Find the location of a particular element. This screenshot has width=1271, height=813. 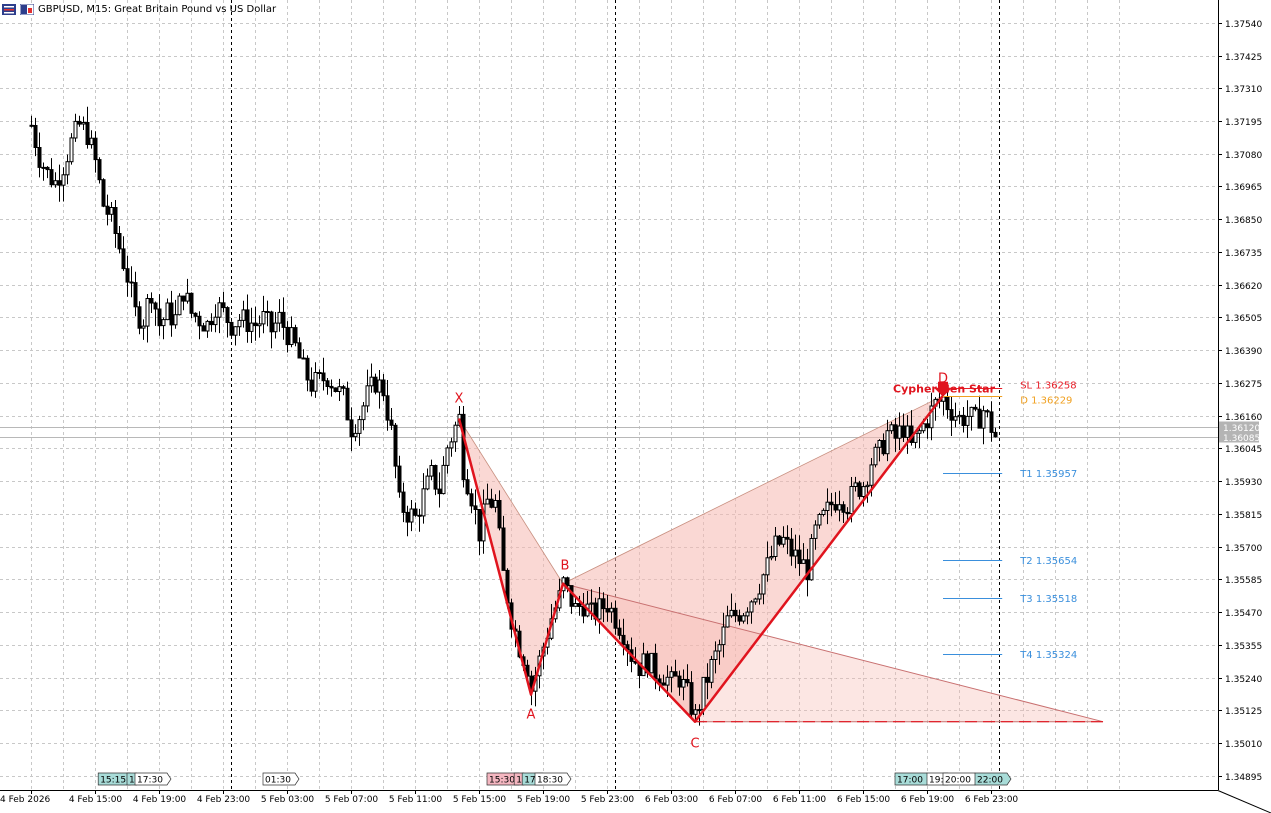

y-tick-label: 1.36390 is located at coordinates (1243, 352).